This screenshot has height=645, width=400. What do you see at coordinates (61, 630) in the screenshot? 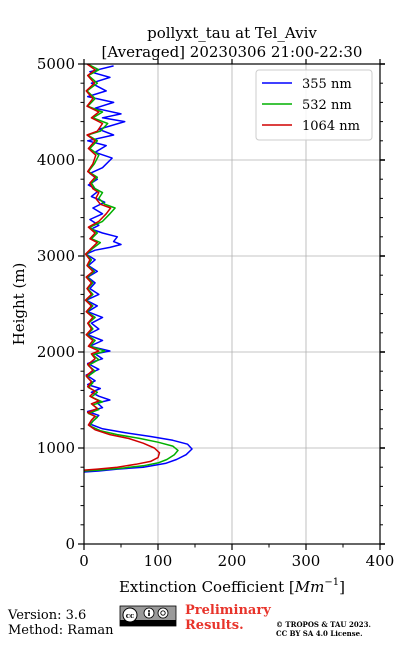
I see `footer-method: Method: Raman` at bounding box center [61, 630].